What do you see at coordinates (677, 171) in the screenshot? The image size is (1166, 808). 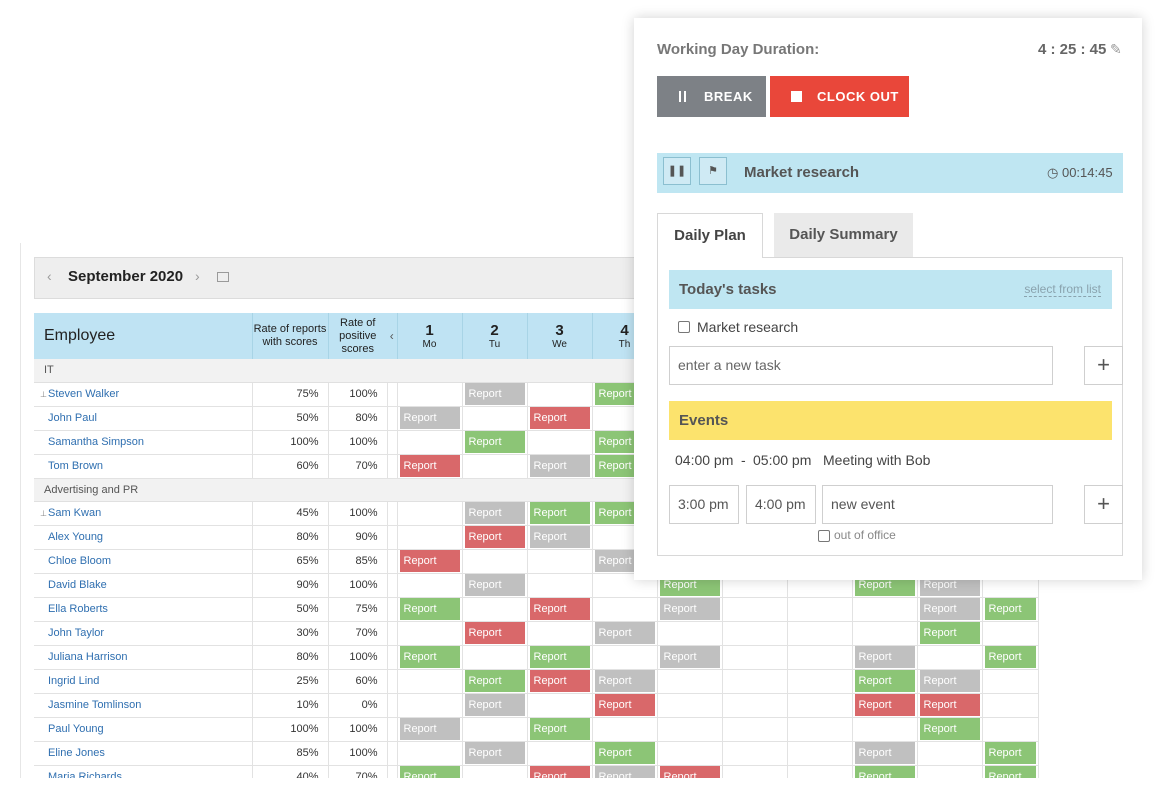 I see `pause-task-button: ❚❚` at bounding box center [677, 171].